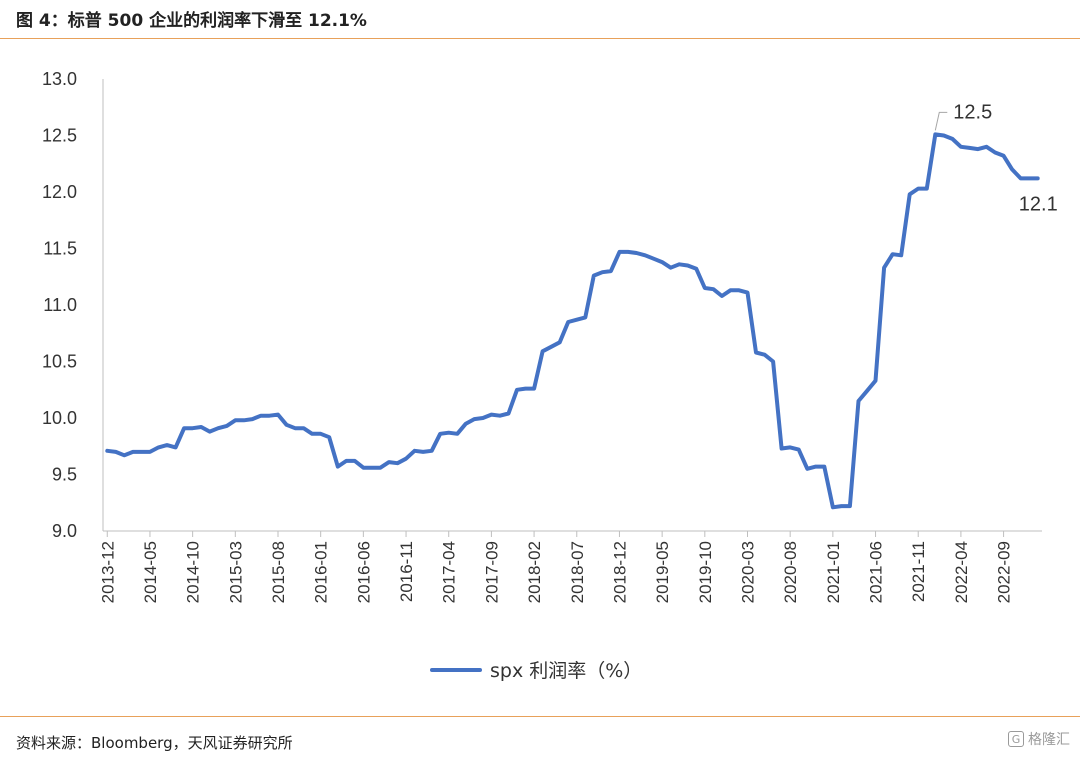 This screenshot has width=1080, height=759. What do you see at coordinates (996, 158) in the screenshot?
I see `annotation-layer: 12.5 12.1` at bounding box center [996, 158].